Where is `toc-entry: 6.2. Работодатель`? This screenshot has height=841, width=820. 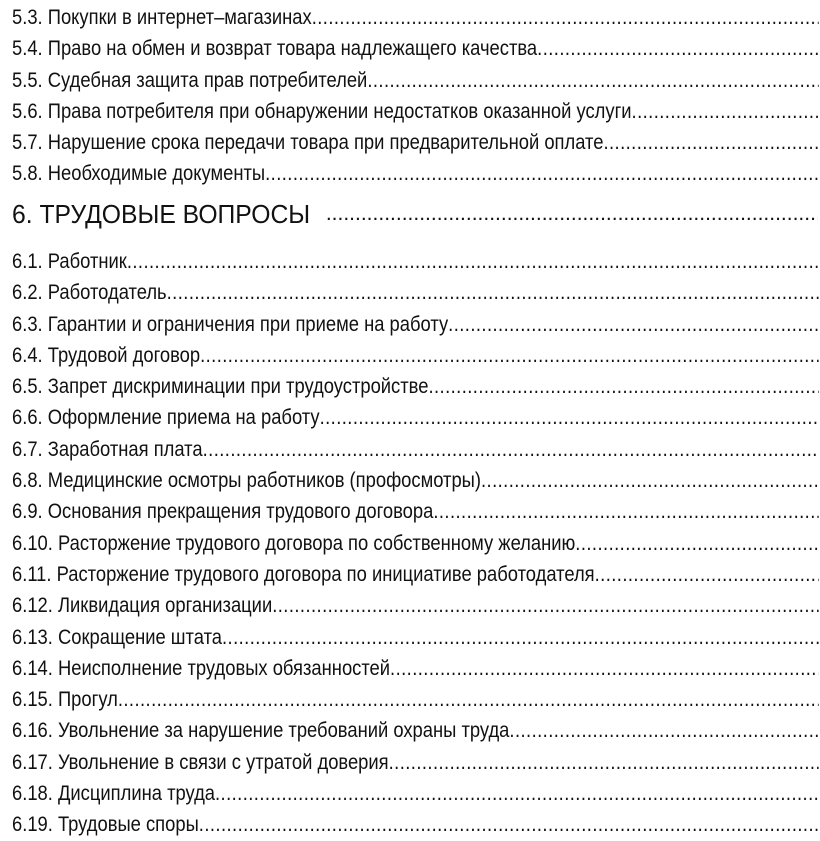
toc-entry: 6.2. Работодатель is located at coordinates (415, 292).